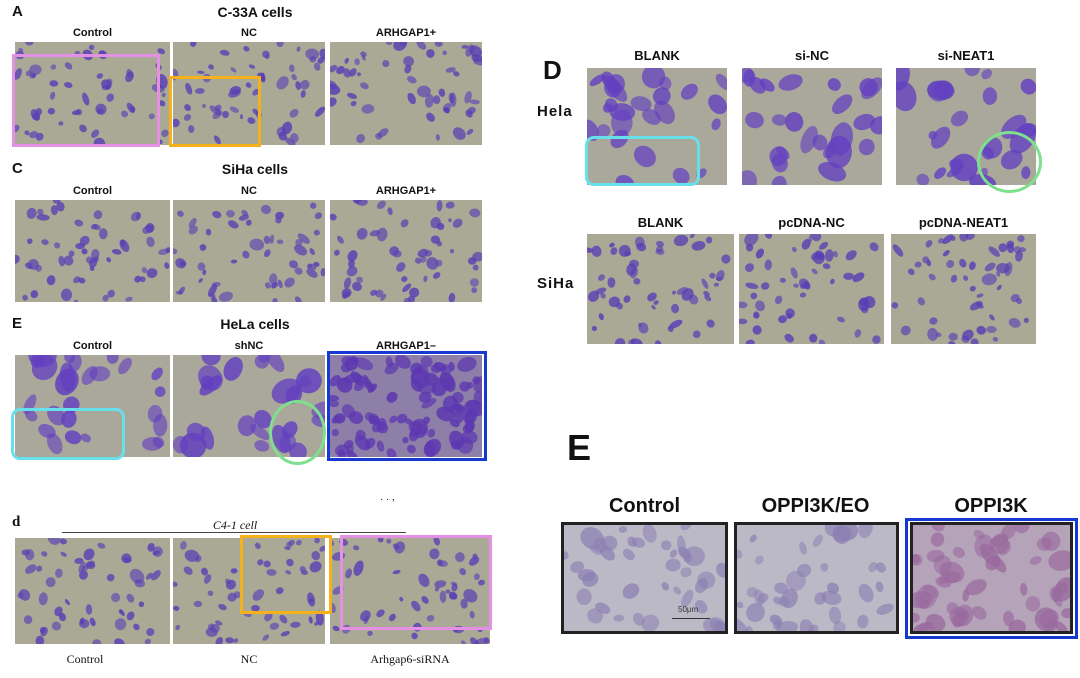 The width and height of the screenshot is (1080, 678). Describe the element at coordinates (642, 161) in the screenshot. I see `cyan-highlight-box-right-hela` at that location.